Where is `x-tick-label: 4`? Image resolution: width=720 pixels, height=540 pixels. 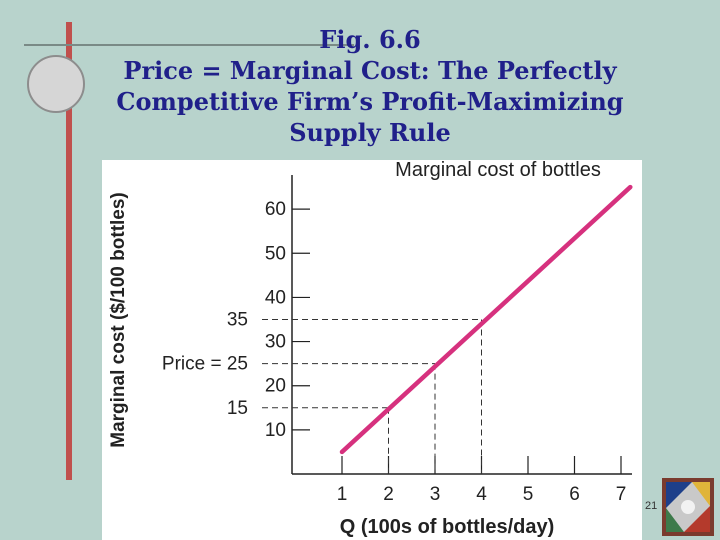
x-tick-label: 4 is located at coordinates (481, 494).